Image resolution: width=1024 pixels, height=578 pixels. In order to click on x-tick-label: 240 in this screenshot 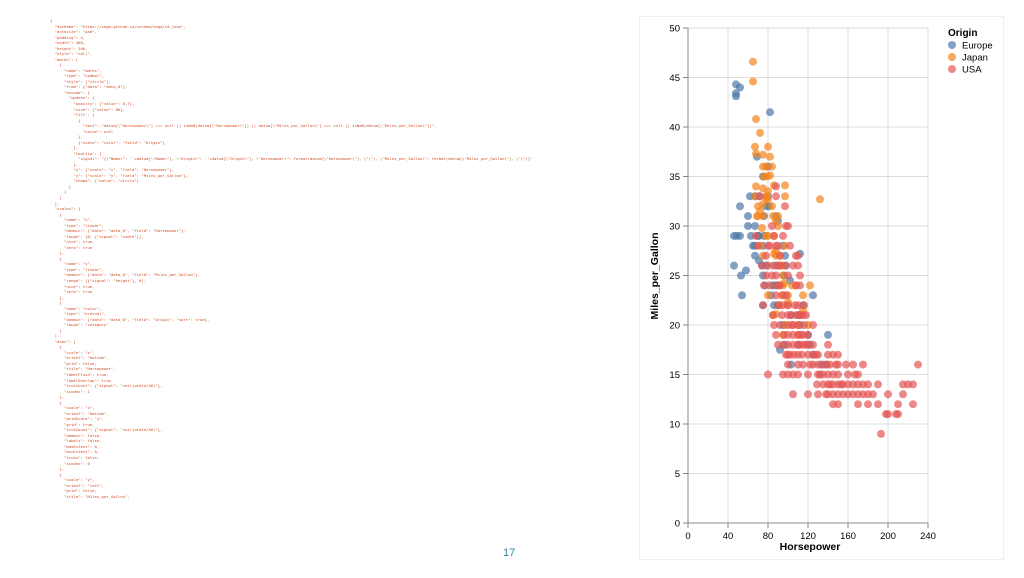, I will do `click(928, 536)`.